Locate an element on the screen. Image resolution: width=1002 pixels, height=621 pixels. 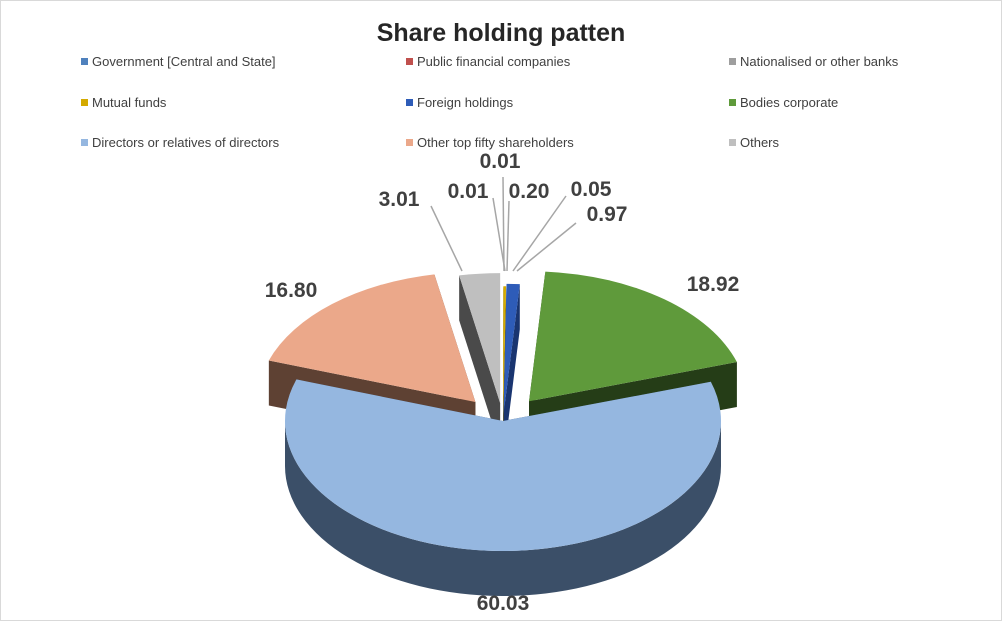
legend-item: Nationalised or other banks is located at coordinates (813, 61).